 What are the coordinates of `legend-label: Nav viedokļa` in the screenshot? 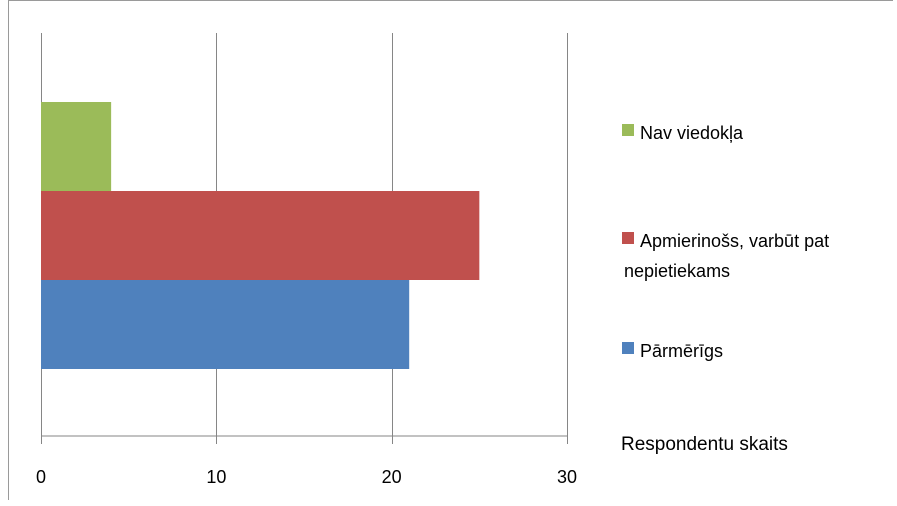 It's located at (692, 133).